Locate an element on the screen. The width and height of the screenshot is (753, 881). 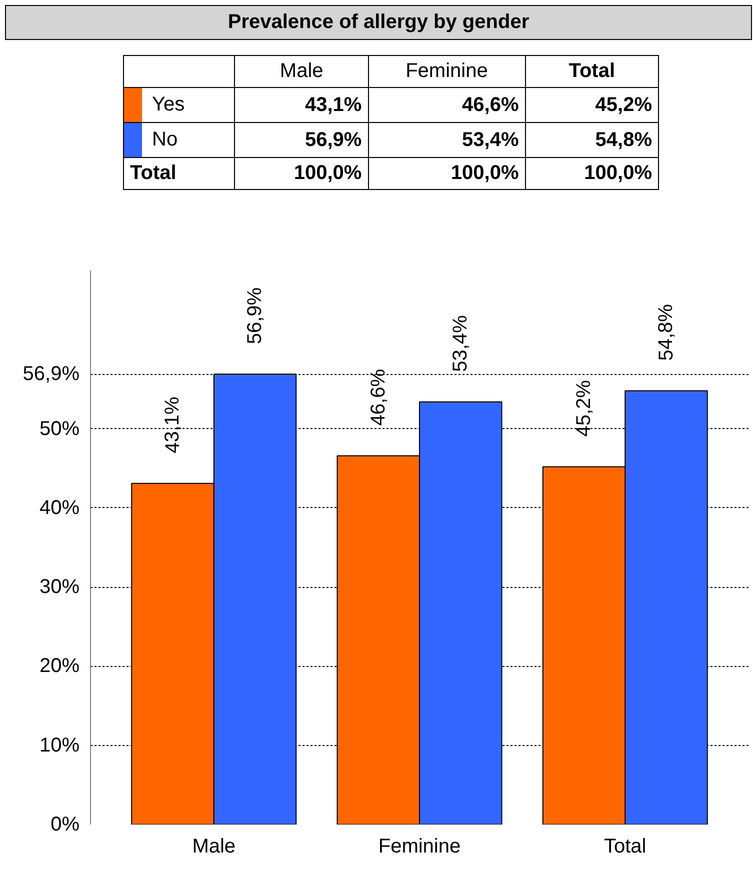
y-tick-label: 0% is located at coordinates (65, 825).